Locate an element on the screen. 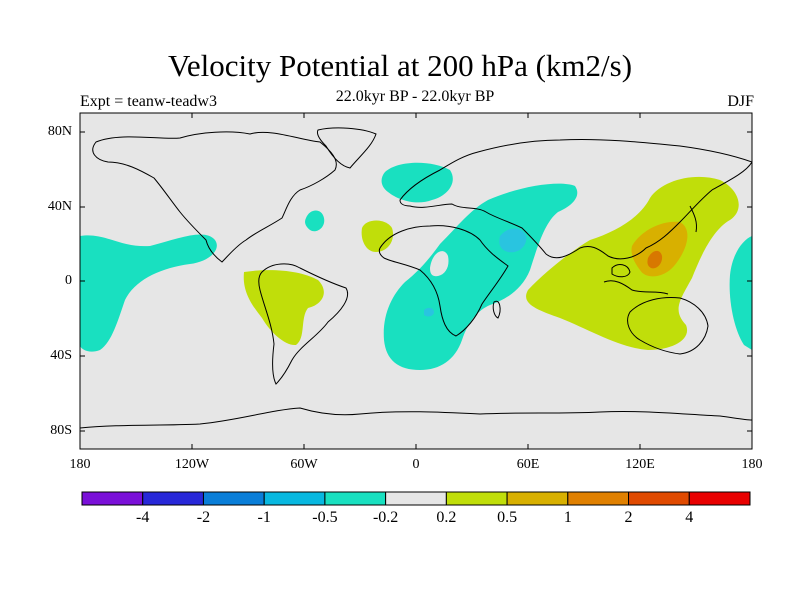 This screenshot has width=800, height=600. lon-label-180w: 180 is located at coordinates (80, 464).